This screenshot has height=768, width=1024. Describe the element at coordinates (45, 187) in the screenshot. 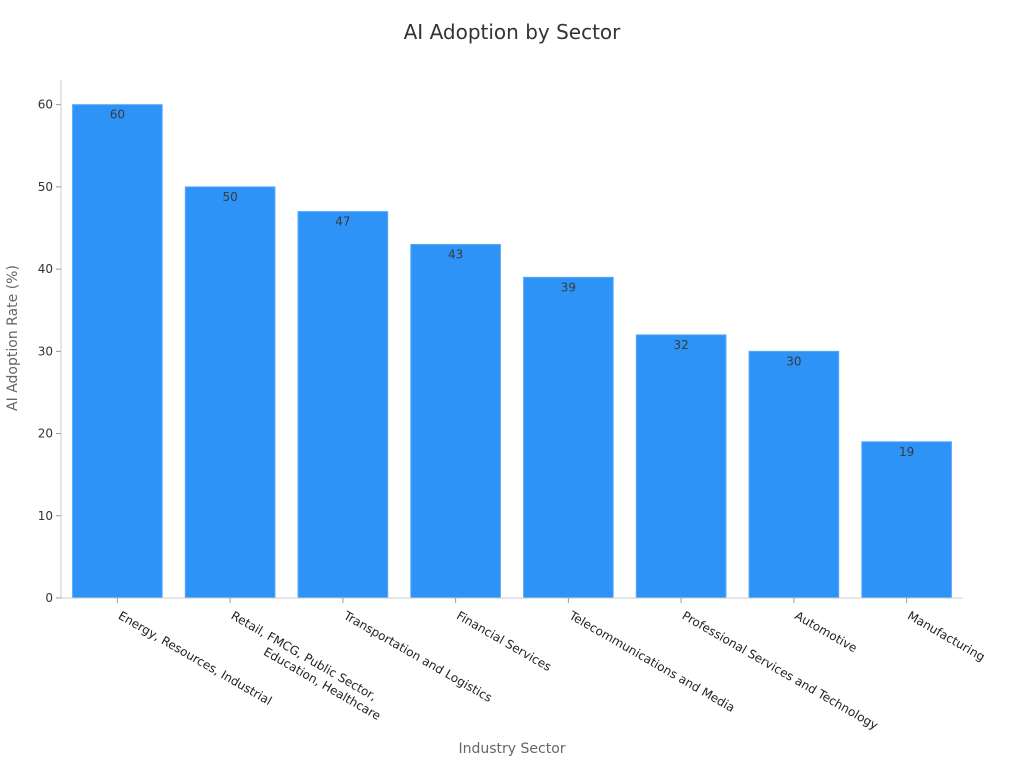

I see `y-tick-label: 50` at that location.